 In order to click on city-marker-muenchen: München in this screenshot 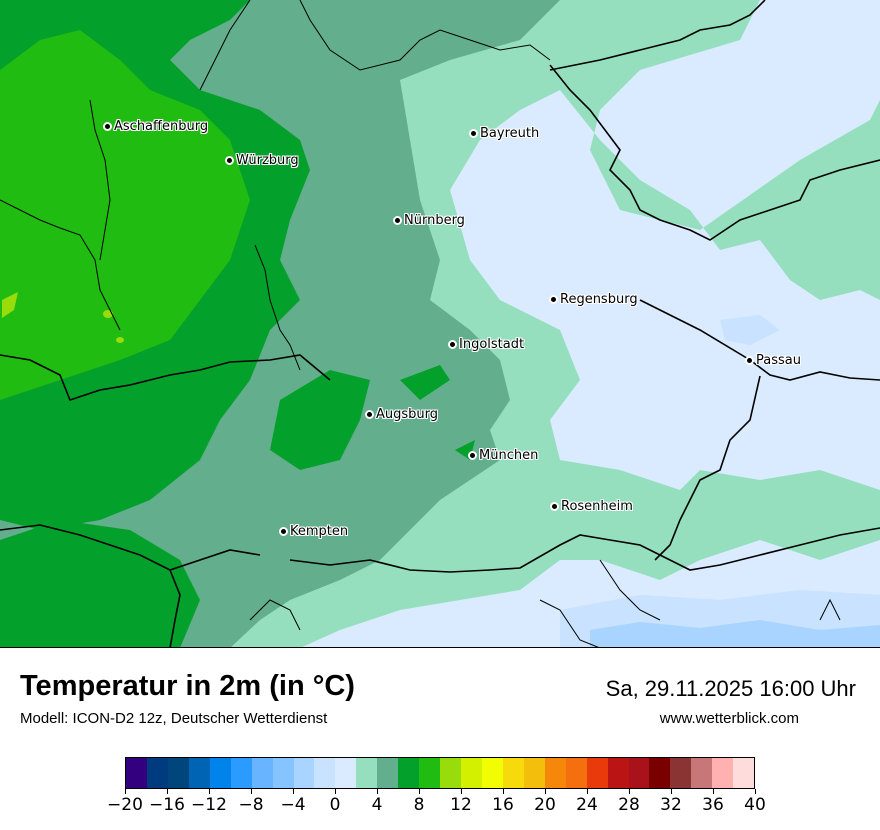, I will do `click(503, 455)`.